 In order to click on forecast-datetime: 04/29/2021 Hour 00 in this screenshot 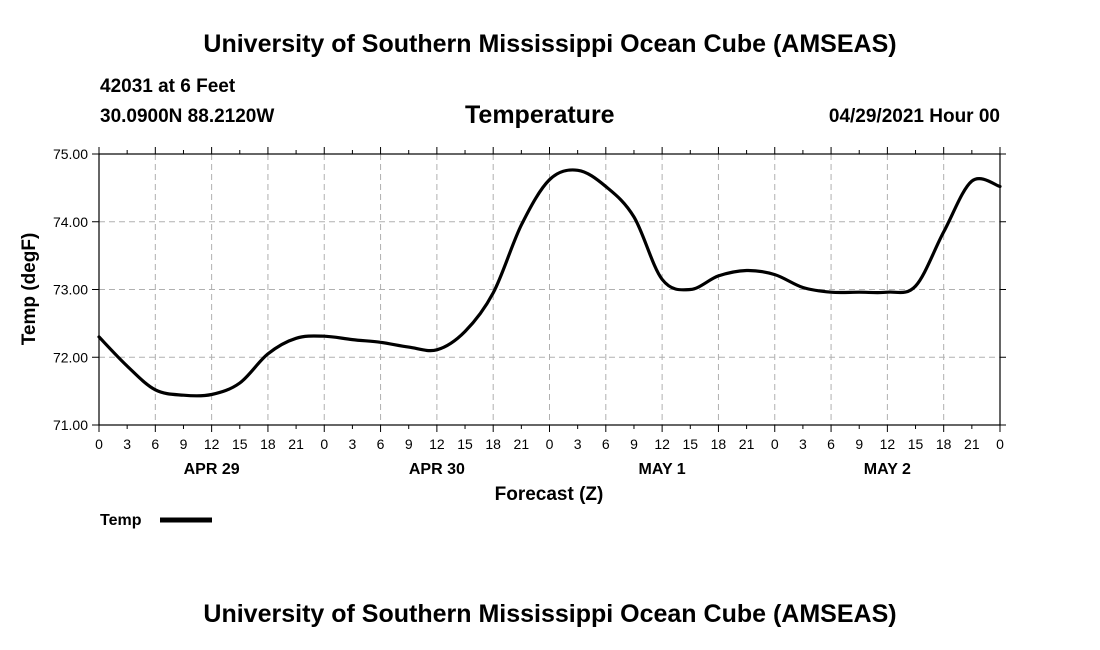, I will do `click(914, 116)`.